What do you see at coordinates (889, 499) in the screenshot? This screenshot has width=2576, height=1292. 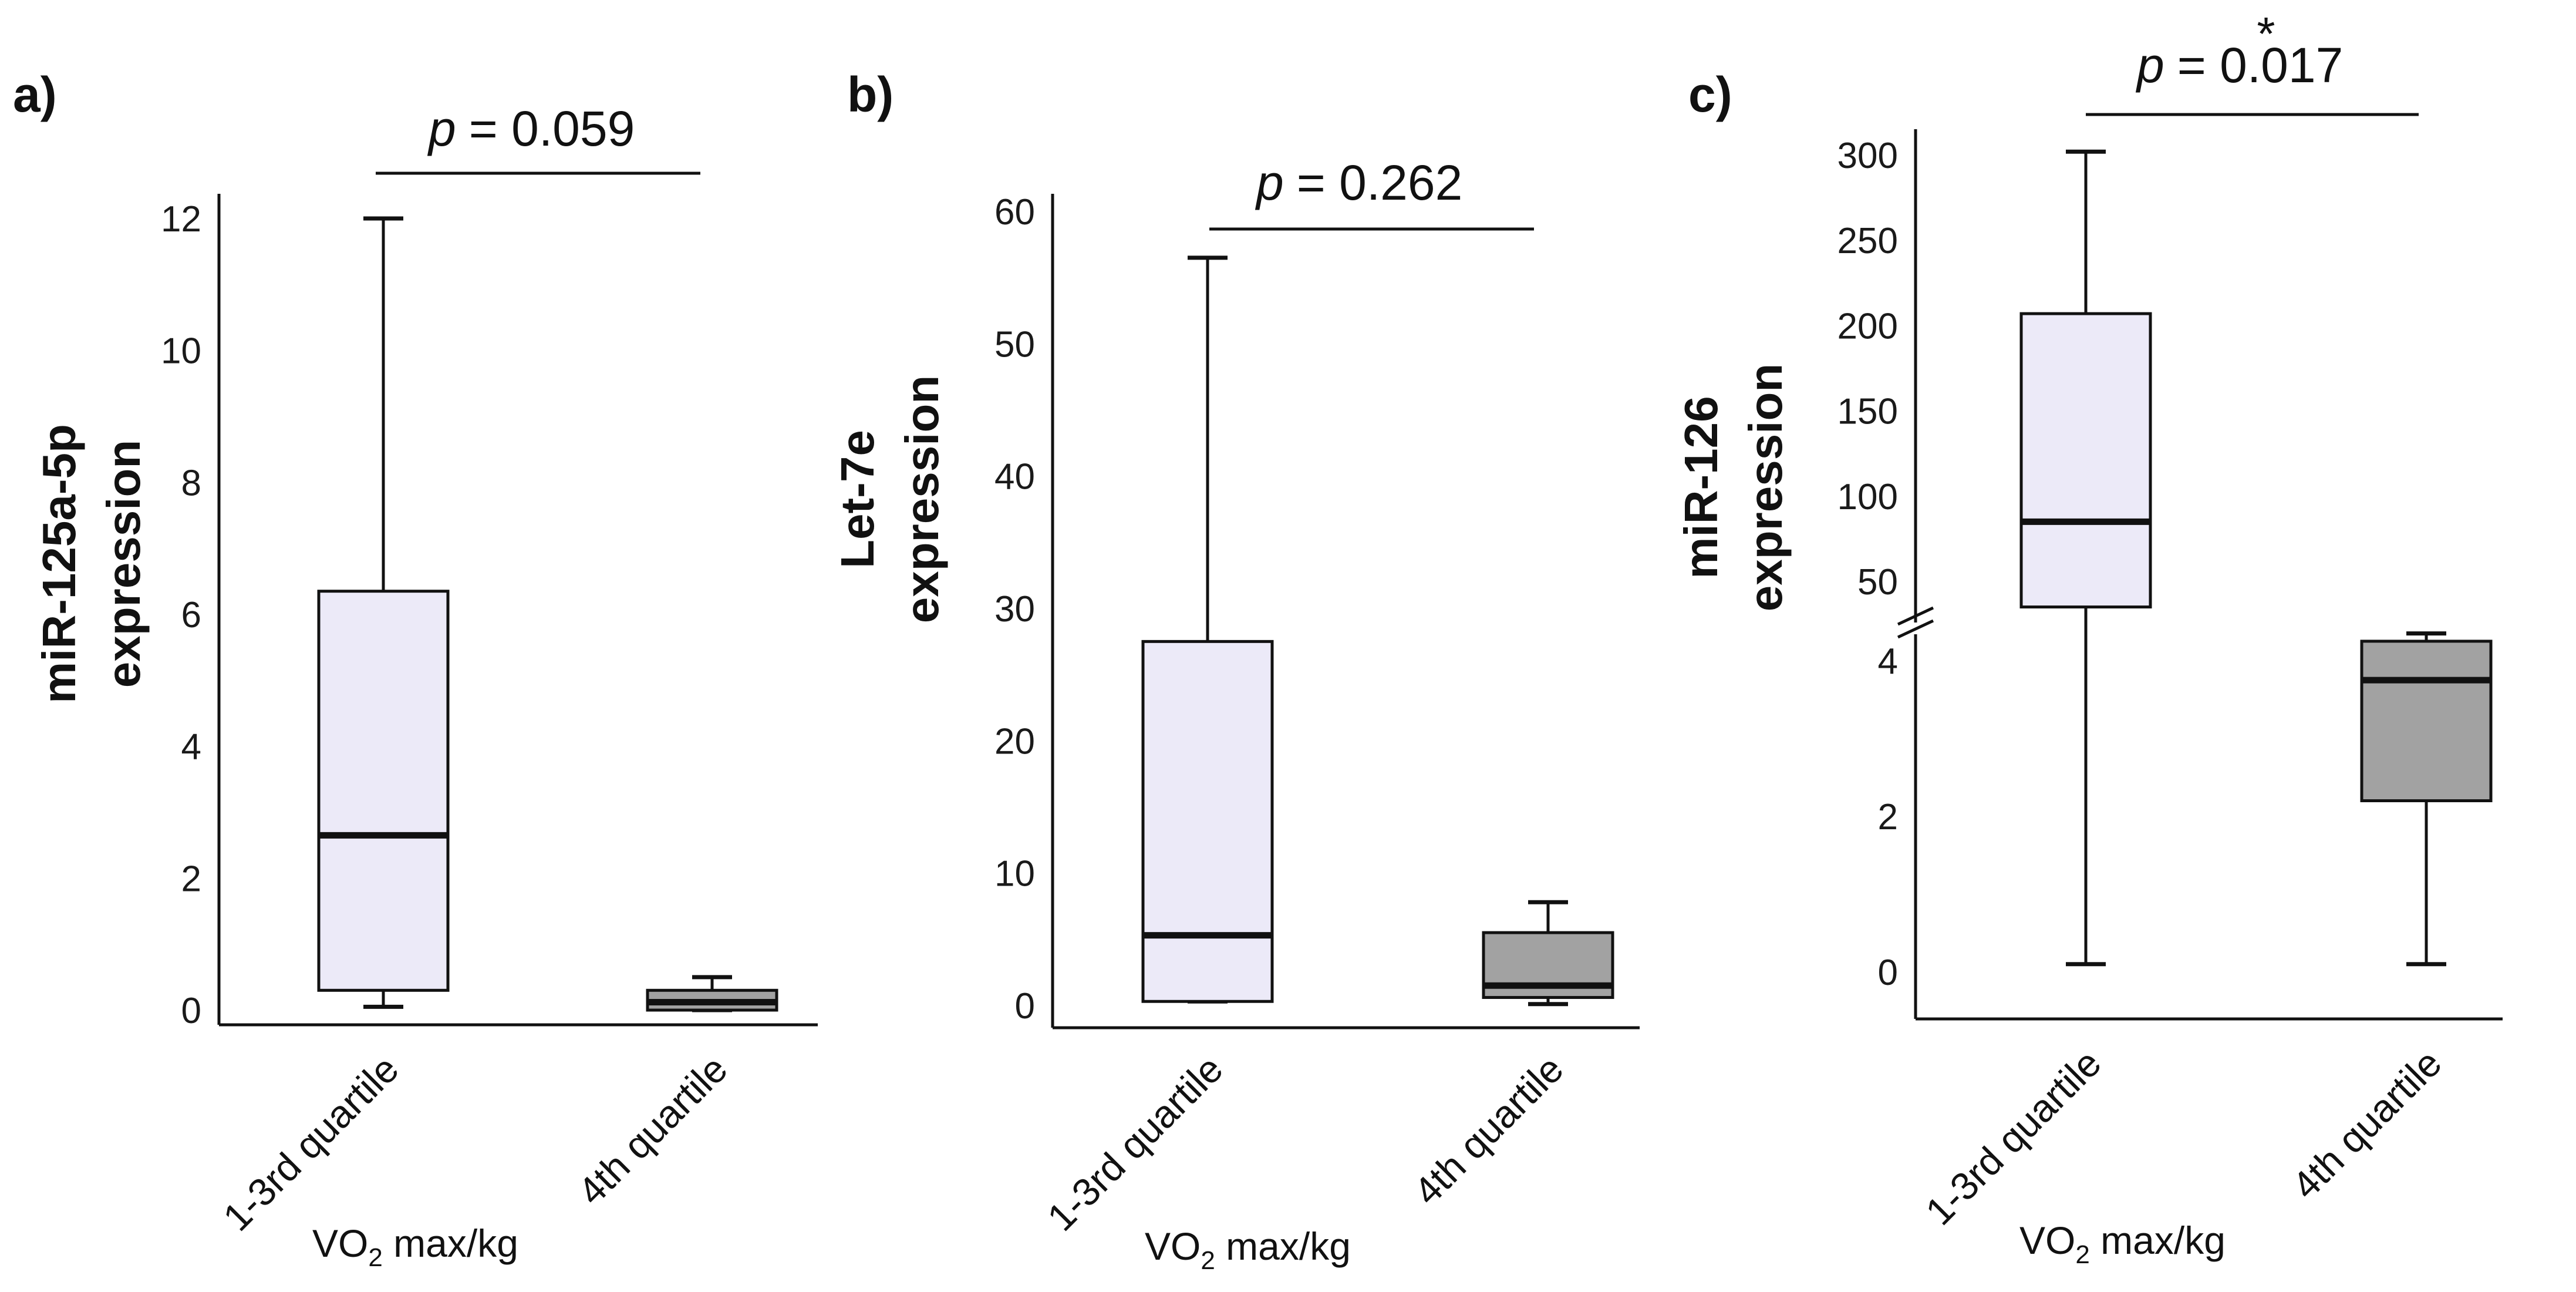 I see `y-axis-title: Let-7e expression` at bounding box center [889, 499].